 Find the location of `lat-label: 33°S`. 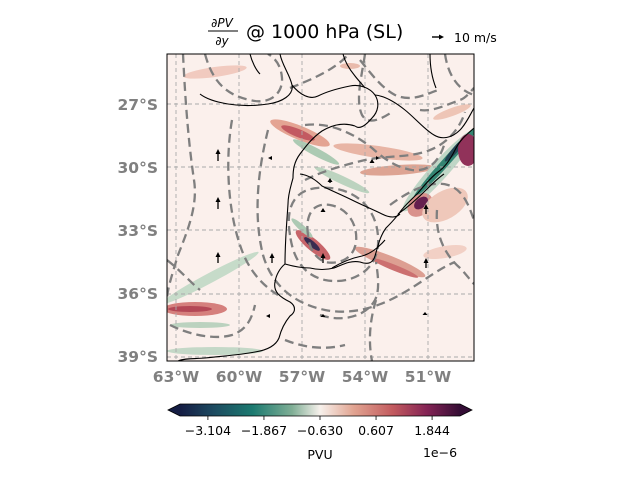

lat-label: 33°S is located at coordinates (138, 231).